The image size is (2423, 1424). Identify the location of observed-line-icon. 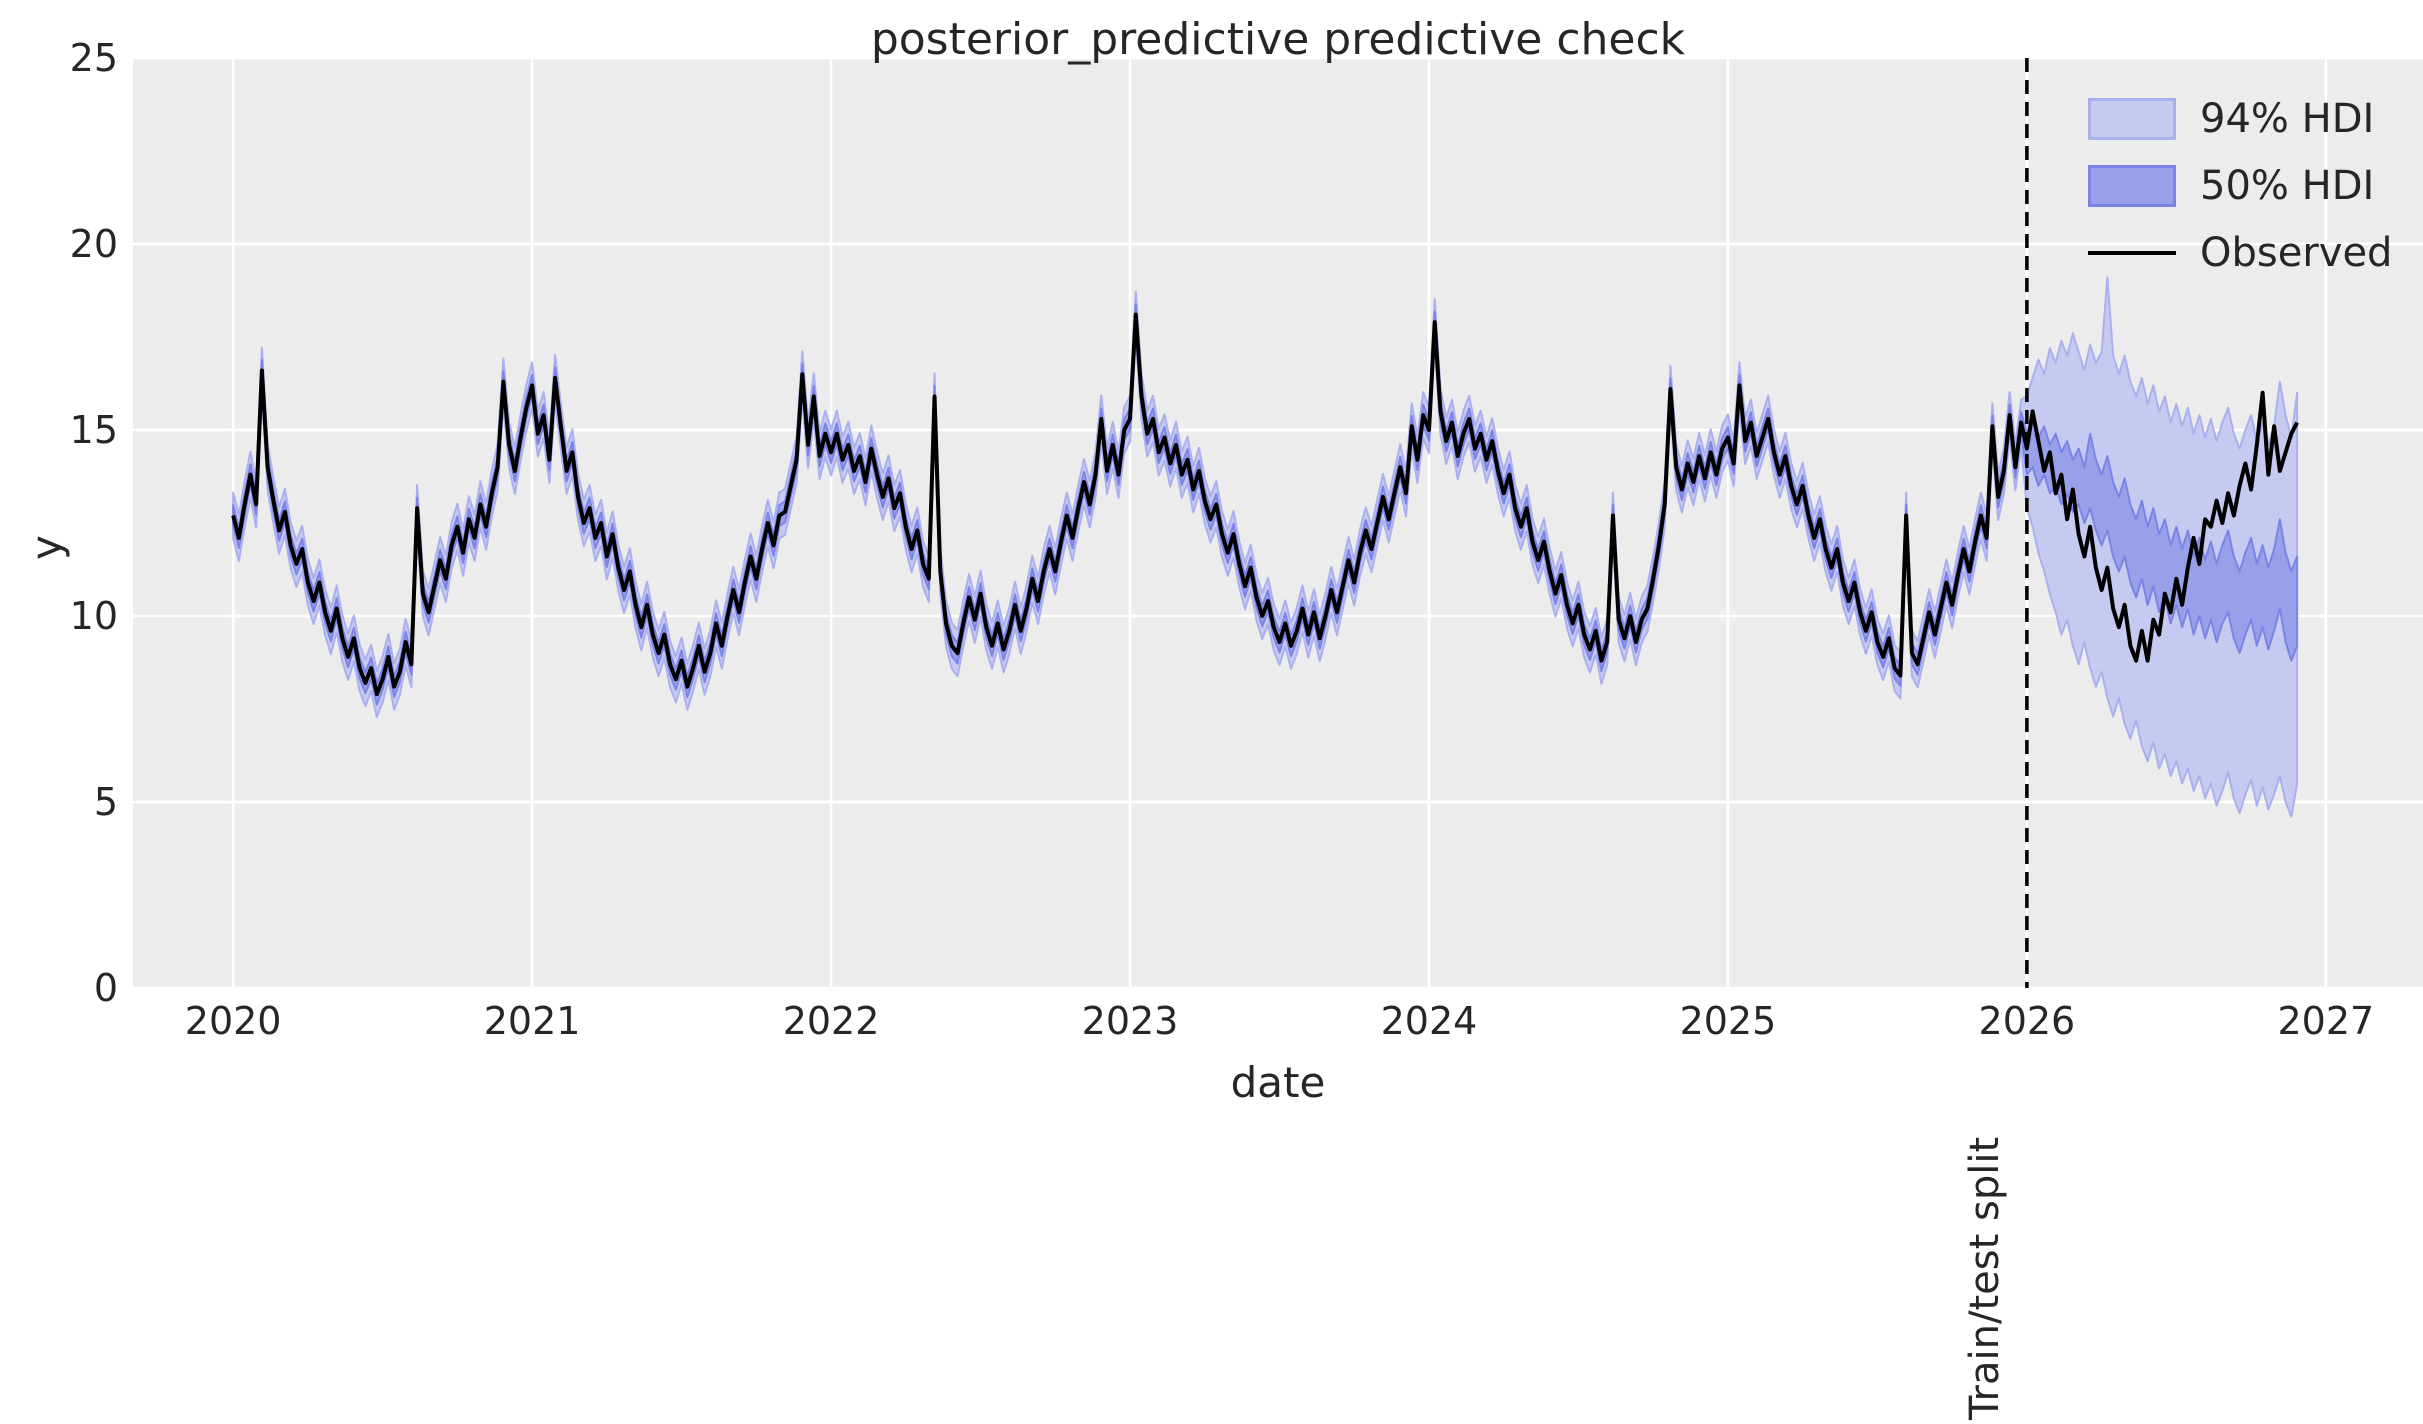
(2132, 253).